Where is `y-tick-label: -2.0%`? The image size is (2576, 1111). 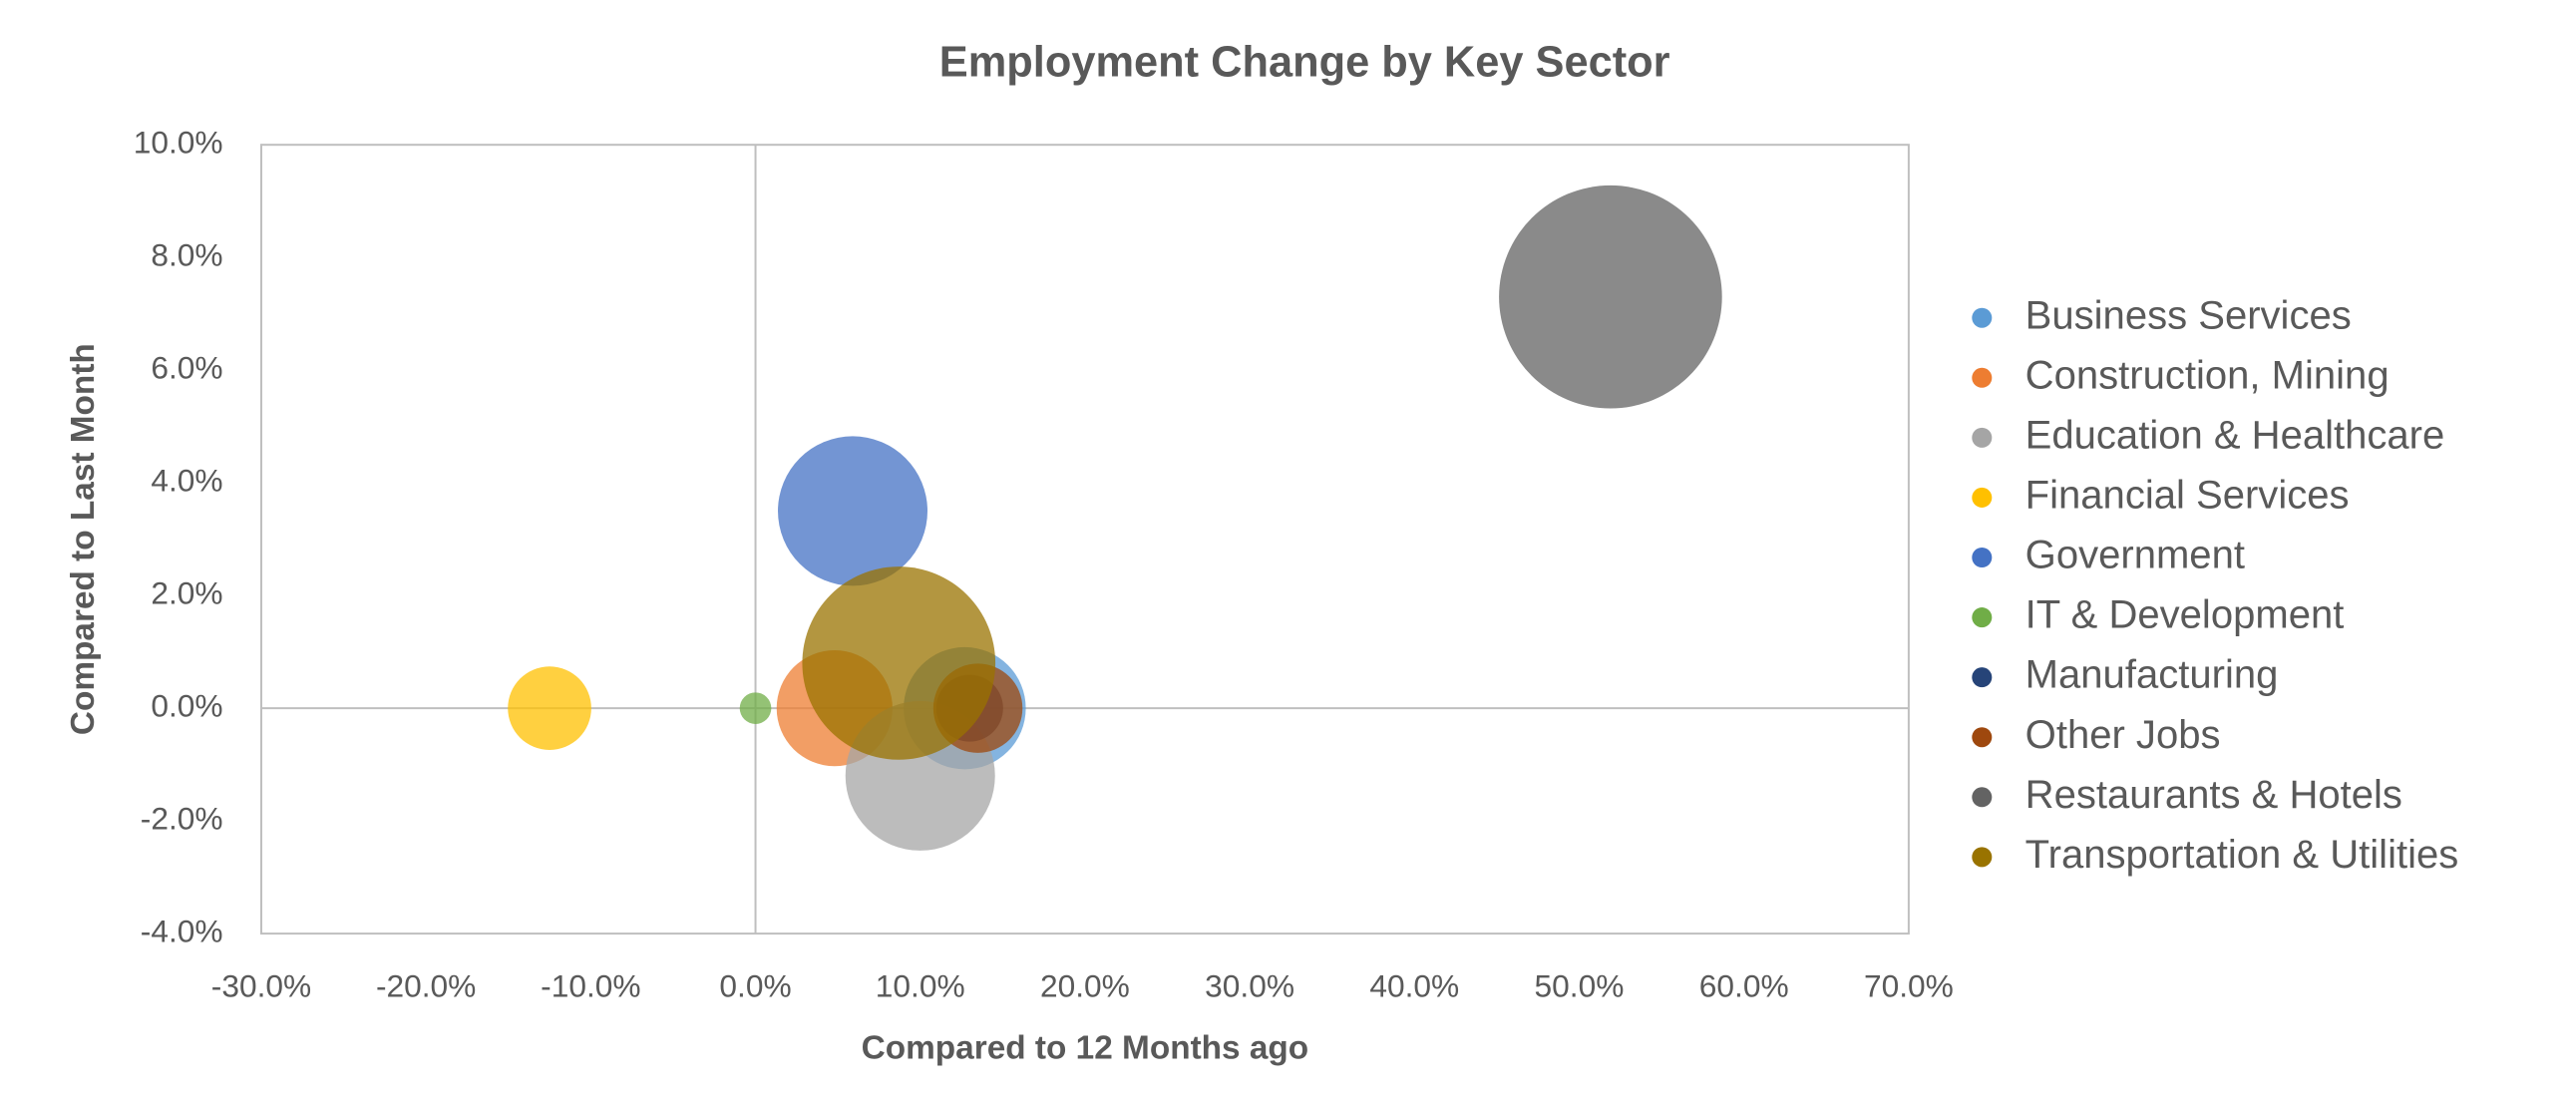
y-tick-label: -2.0% is located at coordinates (182, 818).